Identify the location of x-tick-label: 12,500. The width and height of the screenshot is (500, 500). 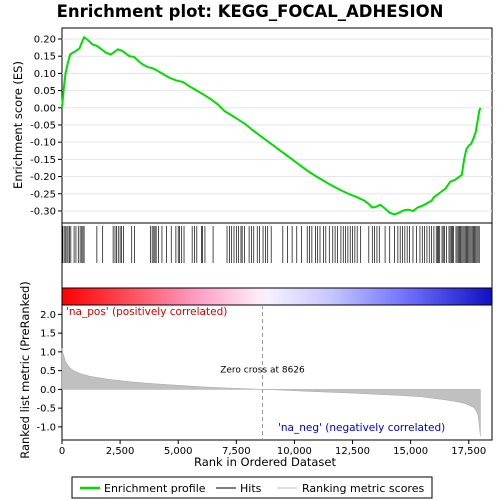
(352, 451).